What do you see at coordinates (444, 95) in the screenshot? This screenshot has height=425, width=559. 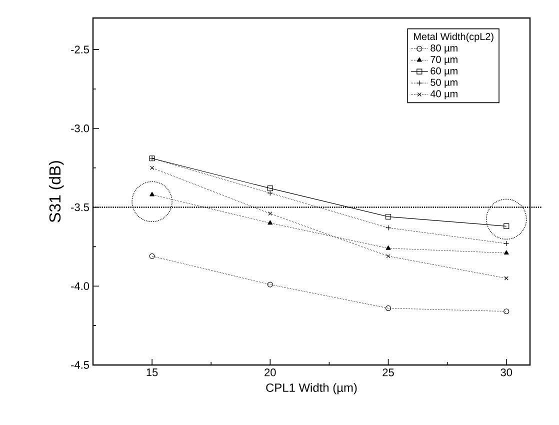 I see `legend-label: 40 µm` at bounding box center [444, 95].